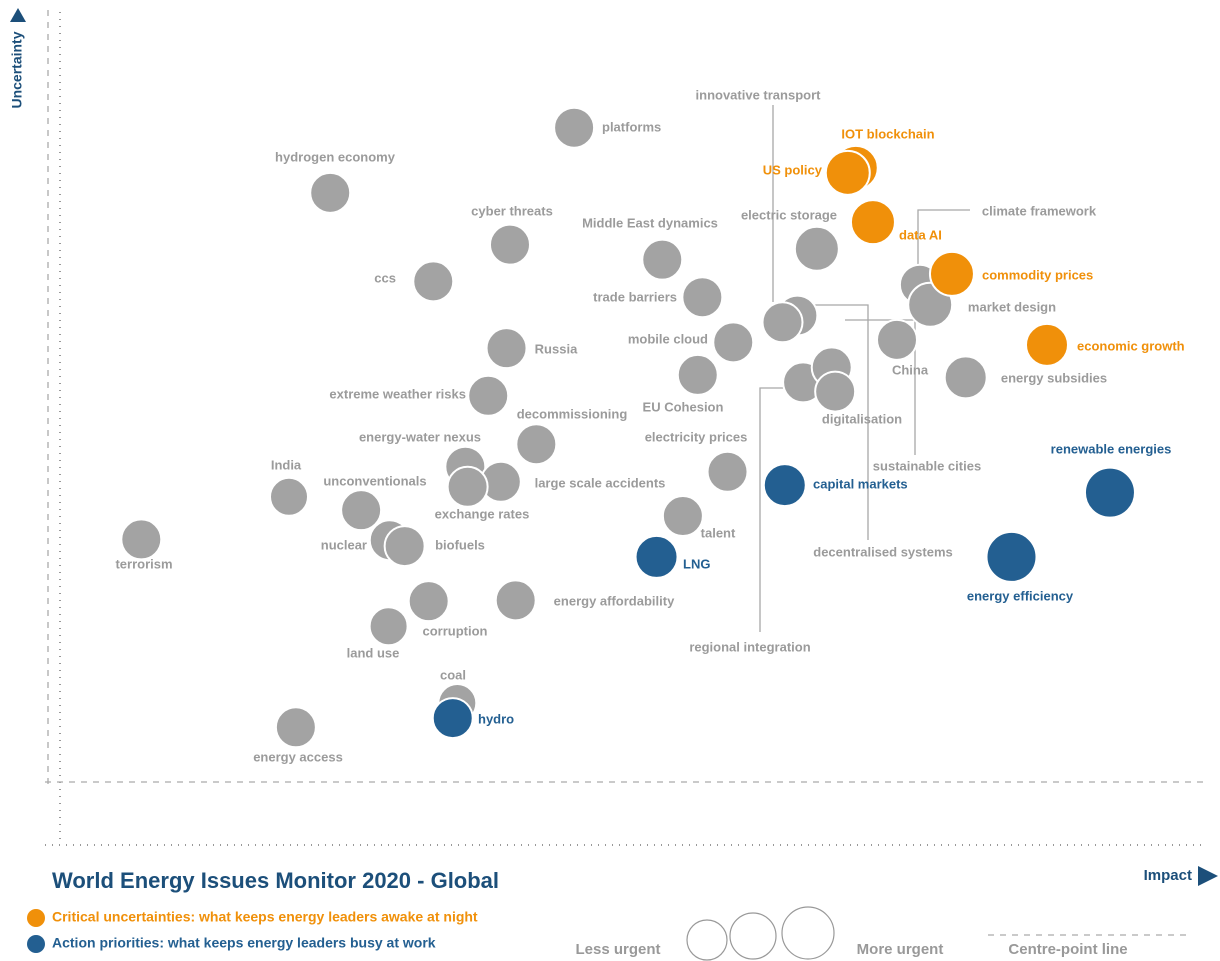  Describe the element at coordinates (793, 169) in the screenshot. I see `bubble-label: US policy` at that location.